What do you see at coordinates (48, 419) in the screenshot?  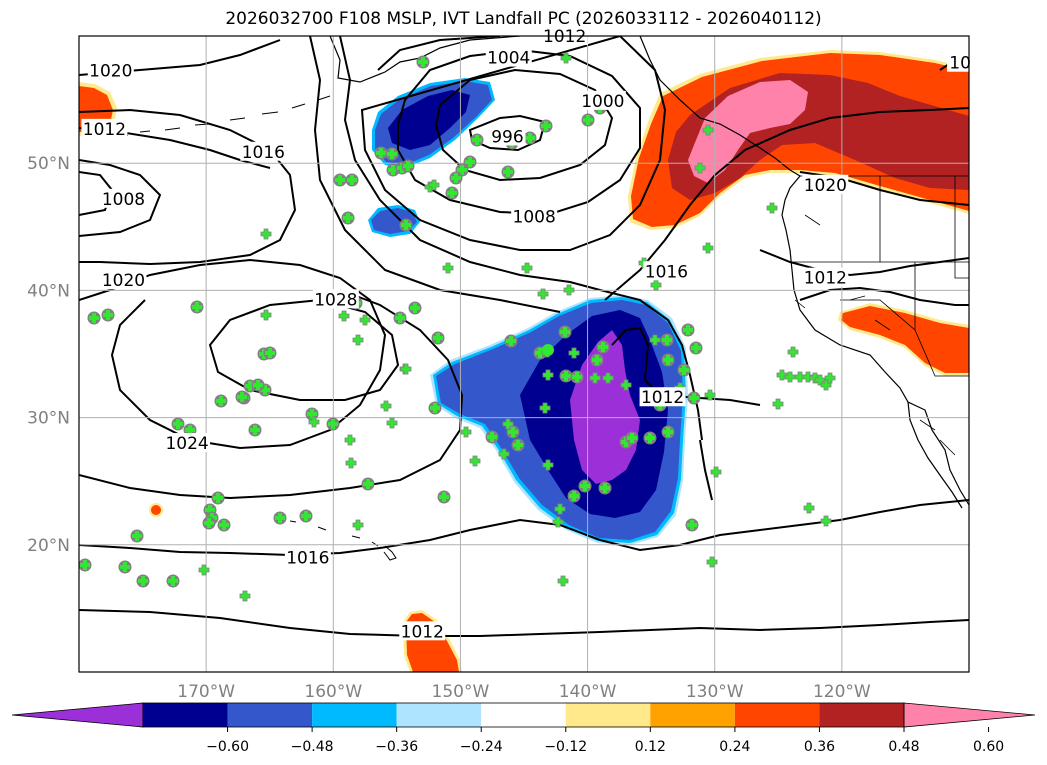 I see `lat-label-2: 30°N` at bounding box center [48, 419].